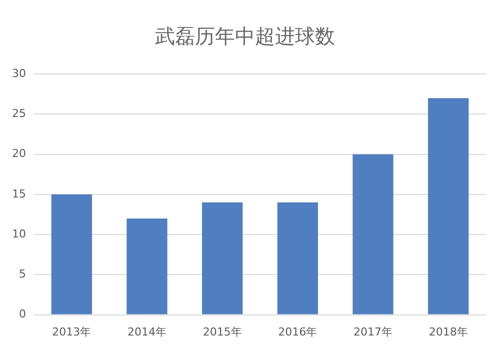 This screenshot has height=362, width=500. Describe the element at coordinates (19, 193) in the screenshot. I see `y-tick-label: 15` at that location.